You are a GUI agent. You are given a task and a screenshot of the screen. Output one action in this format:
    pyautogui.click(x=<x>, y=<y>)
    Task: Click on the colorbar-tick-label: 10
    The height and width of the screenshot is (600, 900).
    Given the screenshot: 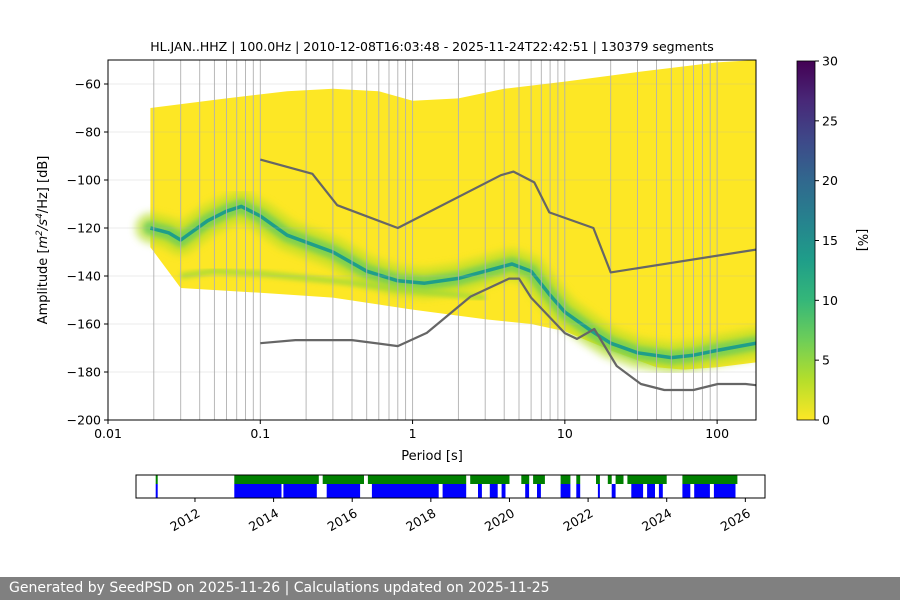 What is the action you would take?
    pyautogui.click(x=830, y=300)
    